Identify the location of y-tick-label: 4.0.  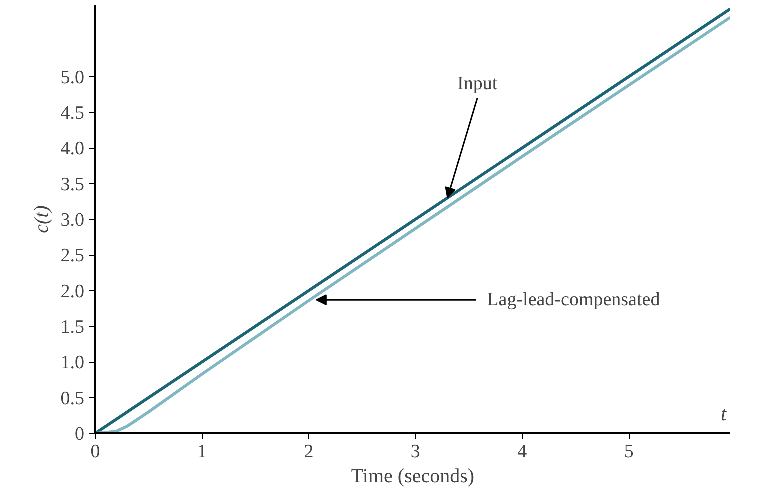
(72, 149).